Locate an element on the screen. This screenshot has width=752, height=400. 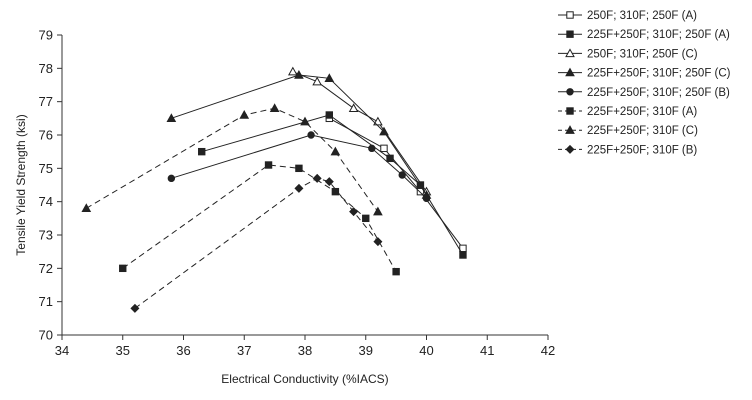
legend-item: 225F+250F; 310F (C) is located at coordinates (628, 131).